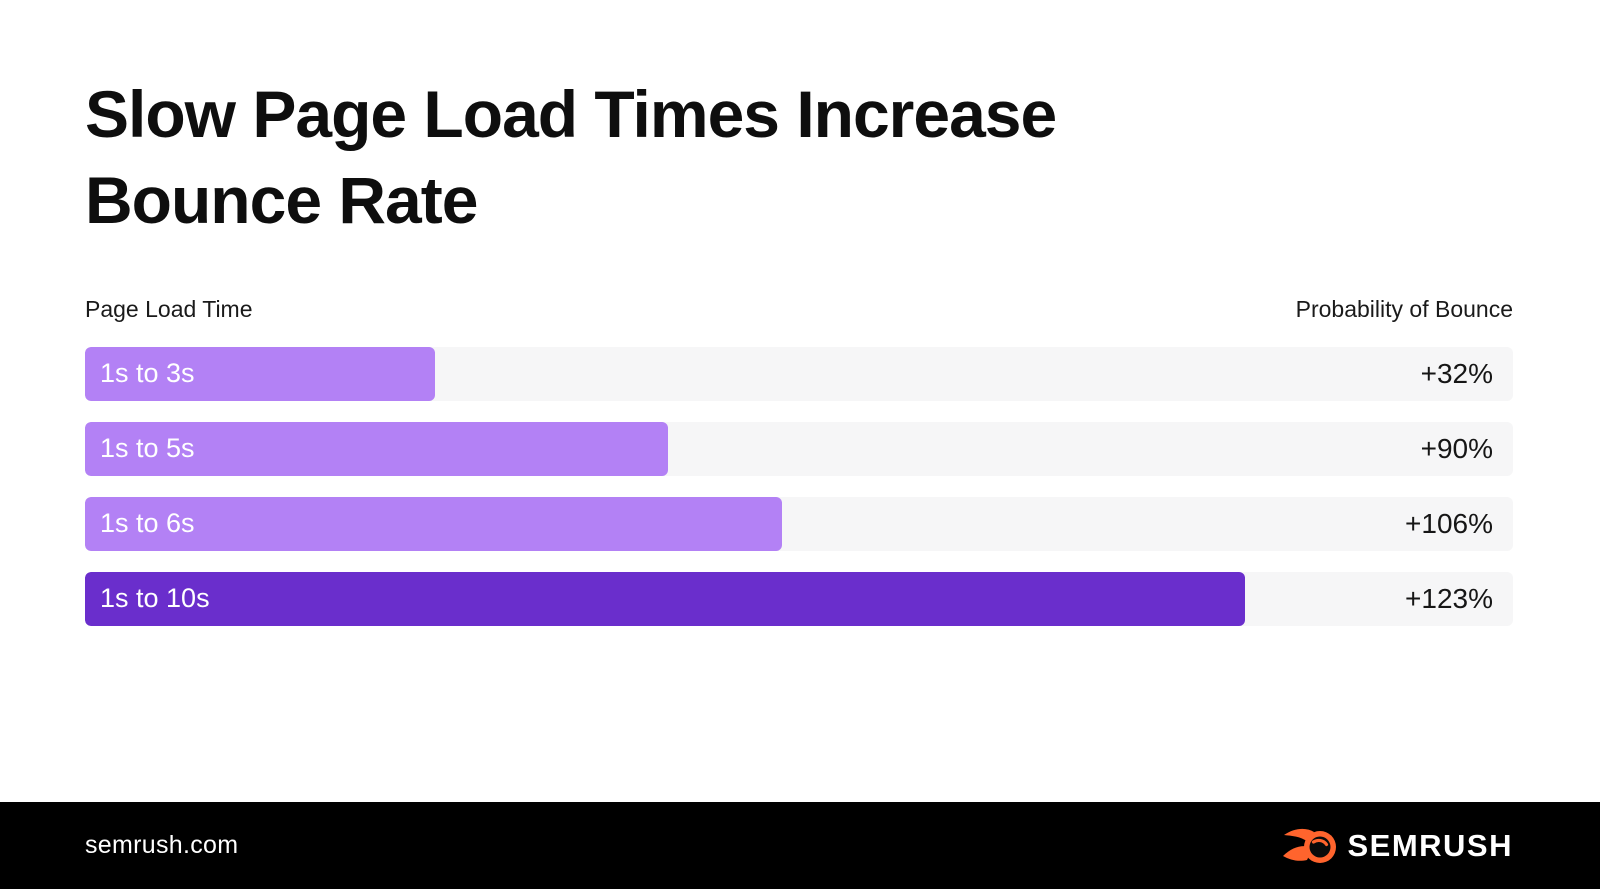  What do you see at coordinates (1449, 523) in the screenshot?
I see `bar-value-label: +106%` at bounding box center [1449, 523].